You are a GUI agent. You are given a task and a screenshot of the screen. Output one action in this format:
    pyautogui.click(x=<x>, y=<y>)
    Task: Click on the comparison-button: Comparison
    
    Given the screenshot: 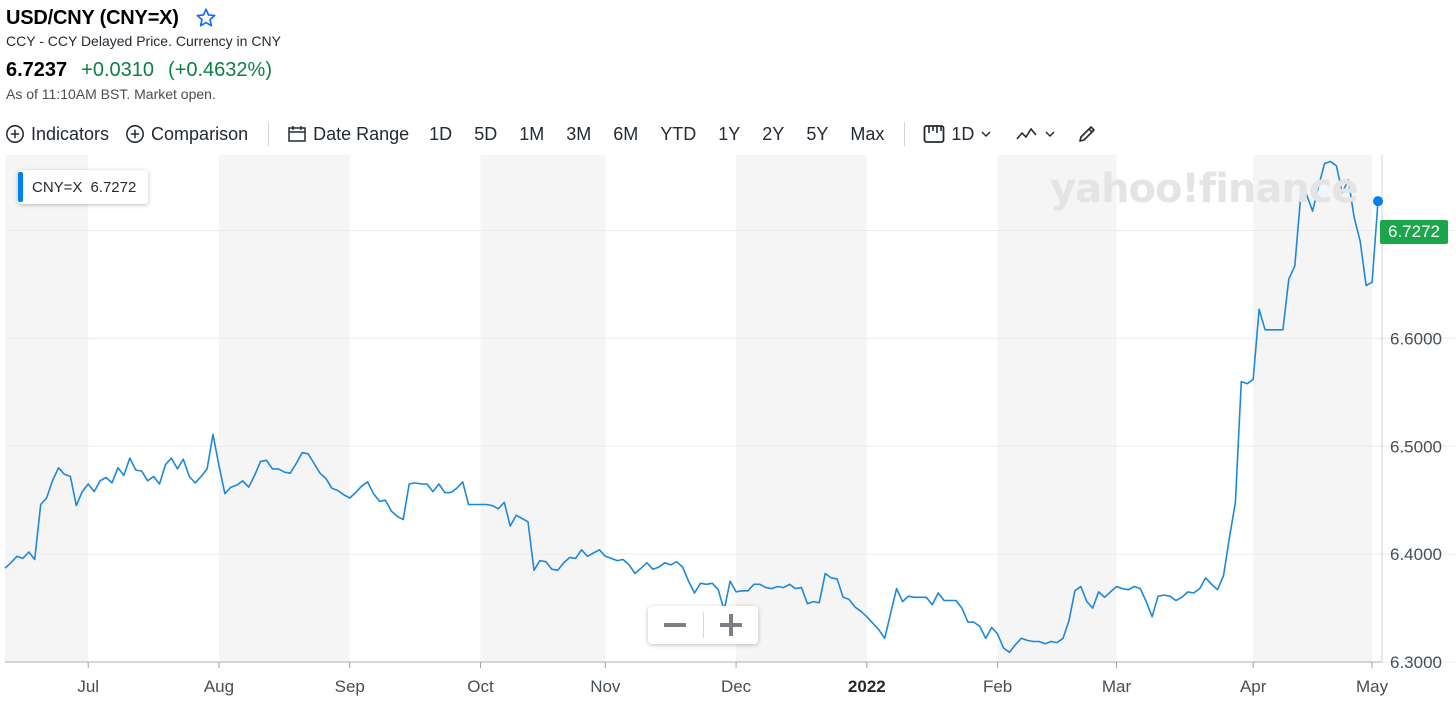 What is the action you would take?
    pyautogui.click(x=186, y=134)
    